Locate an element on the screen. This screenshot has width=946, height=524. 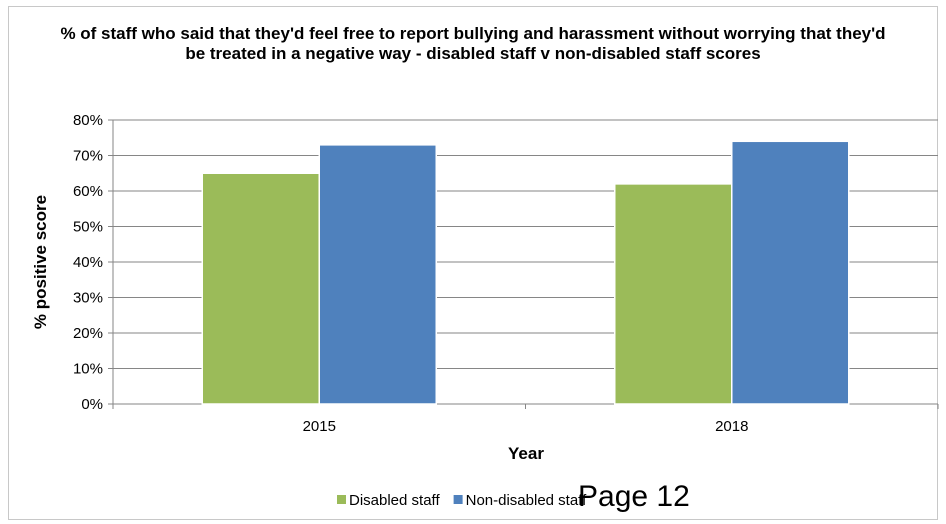
y-tick-label: 40% is located at coordinates (88, 262).